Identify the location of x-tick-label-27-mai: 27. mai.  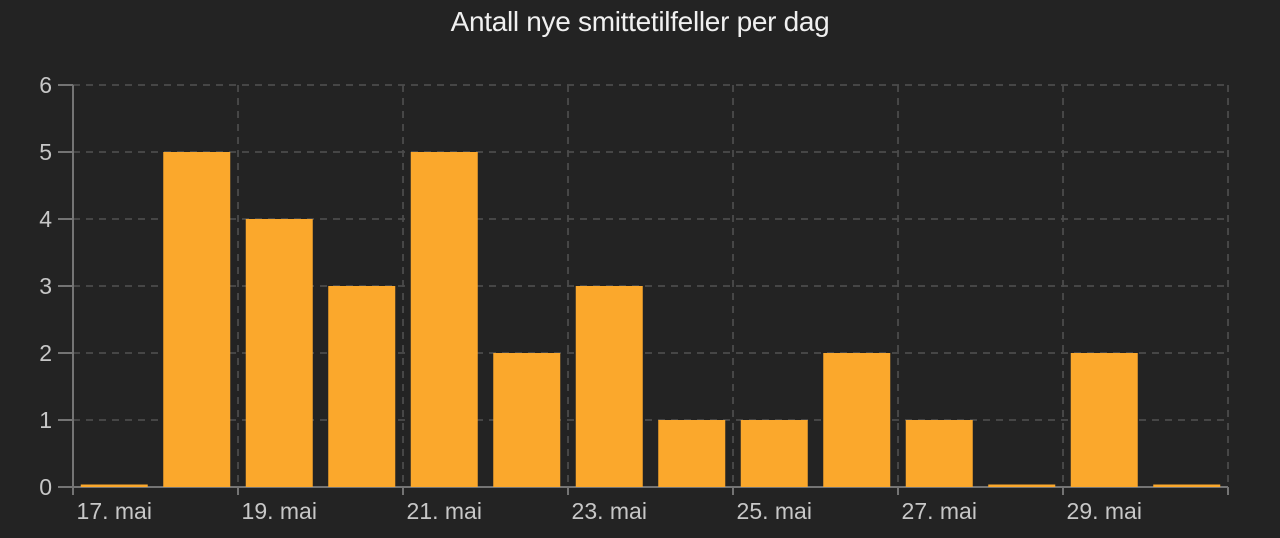
(939, 511).